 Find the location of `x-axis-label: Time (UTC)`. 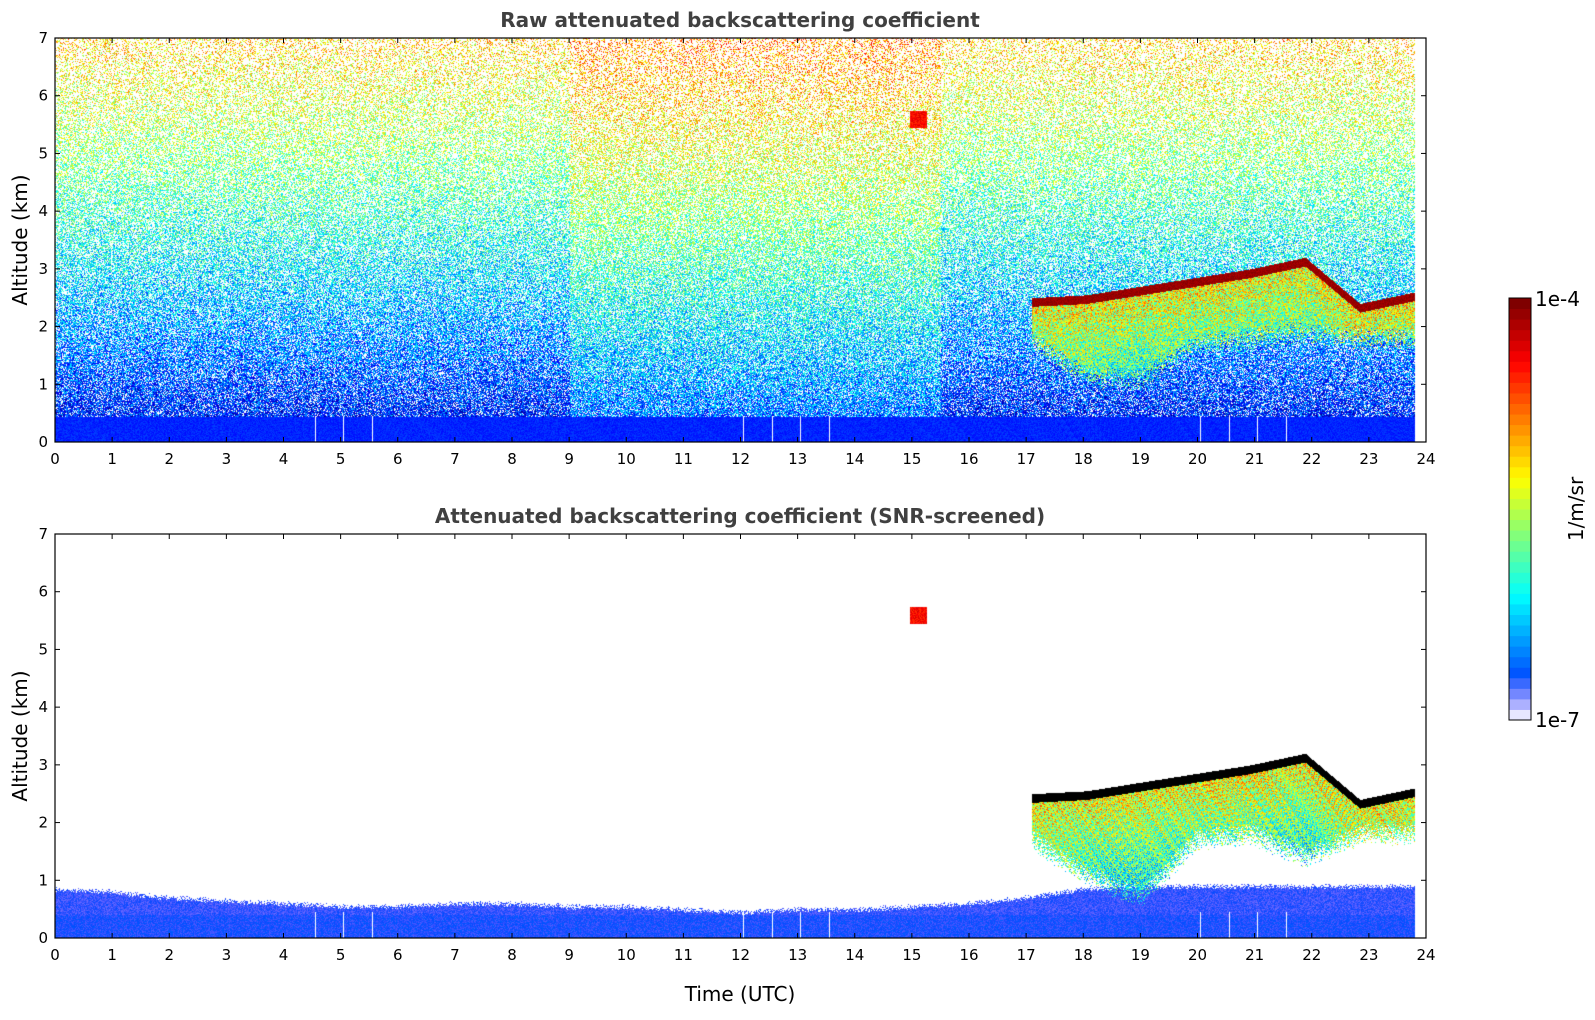

x-axis-label: Time (UTC) is located at coordinates (740, 994).